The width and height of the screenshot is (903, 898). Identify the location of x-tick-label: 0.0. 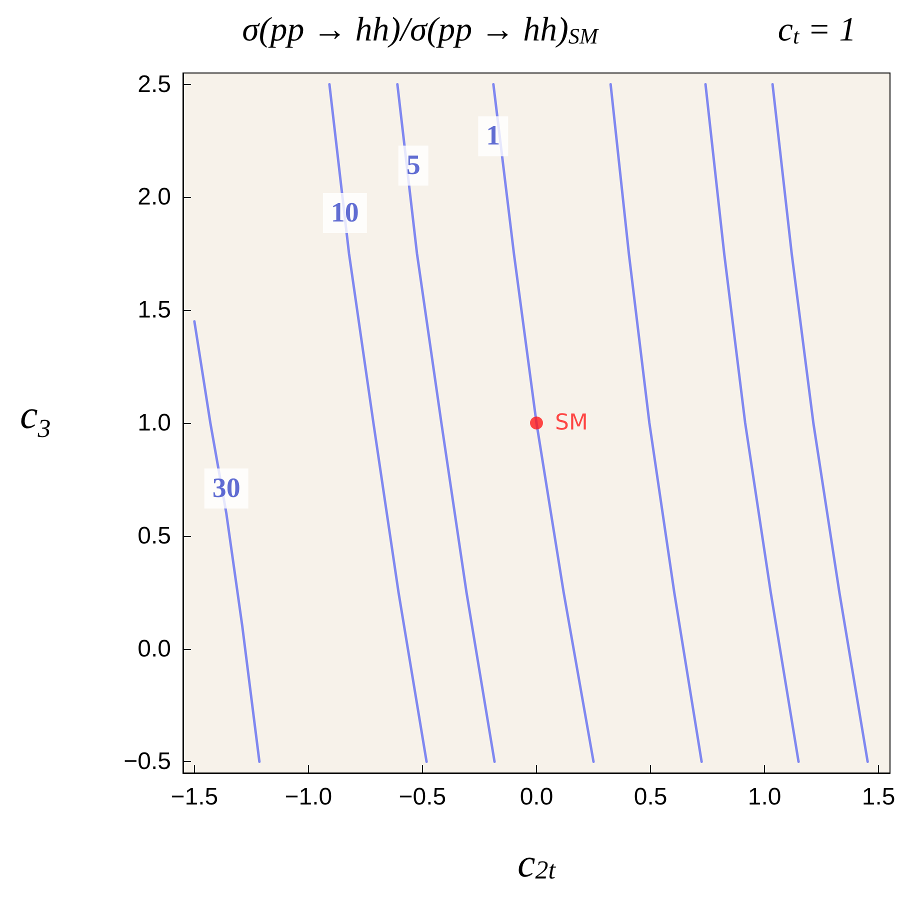
(537, 797).